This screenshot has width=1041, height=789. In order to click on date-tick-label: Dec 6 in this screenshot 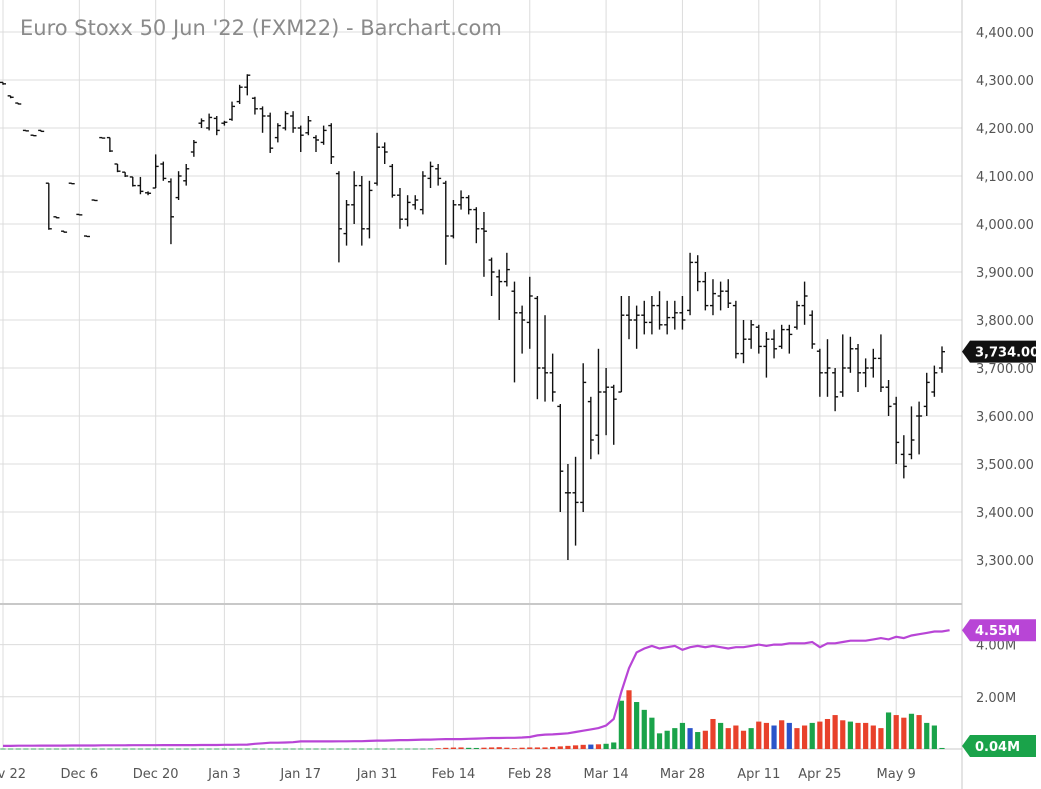, I will do `click(80, 774)`.